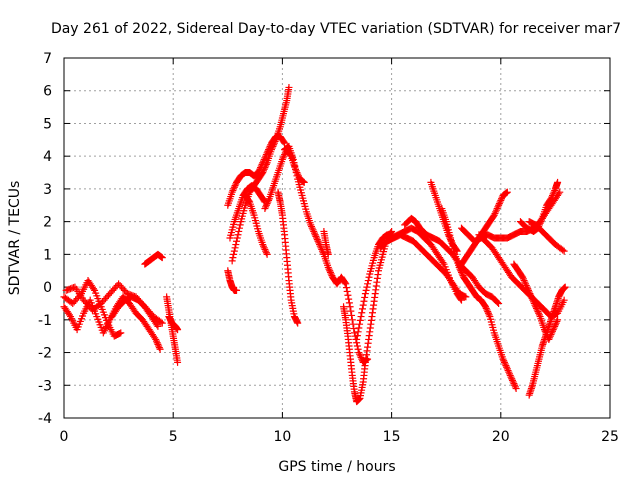 The height and width of the screenshot is (480, 640). Describe the element at coordinates (15, 238) in the screenshot. I see `y-axis-label: SDTVAR / TECUs` at that location.